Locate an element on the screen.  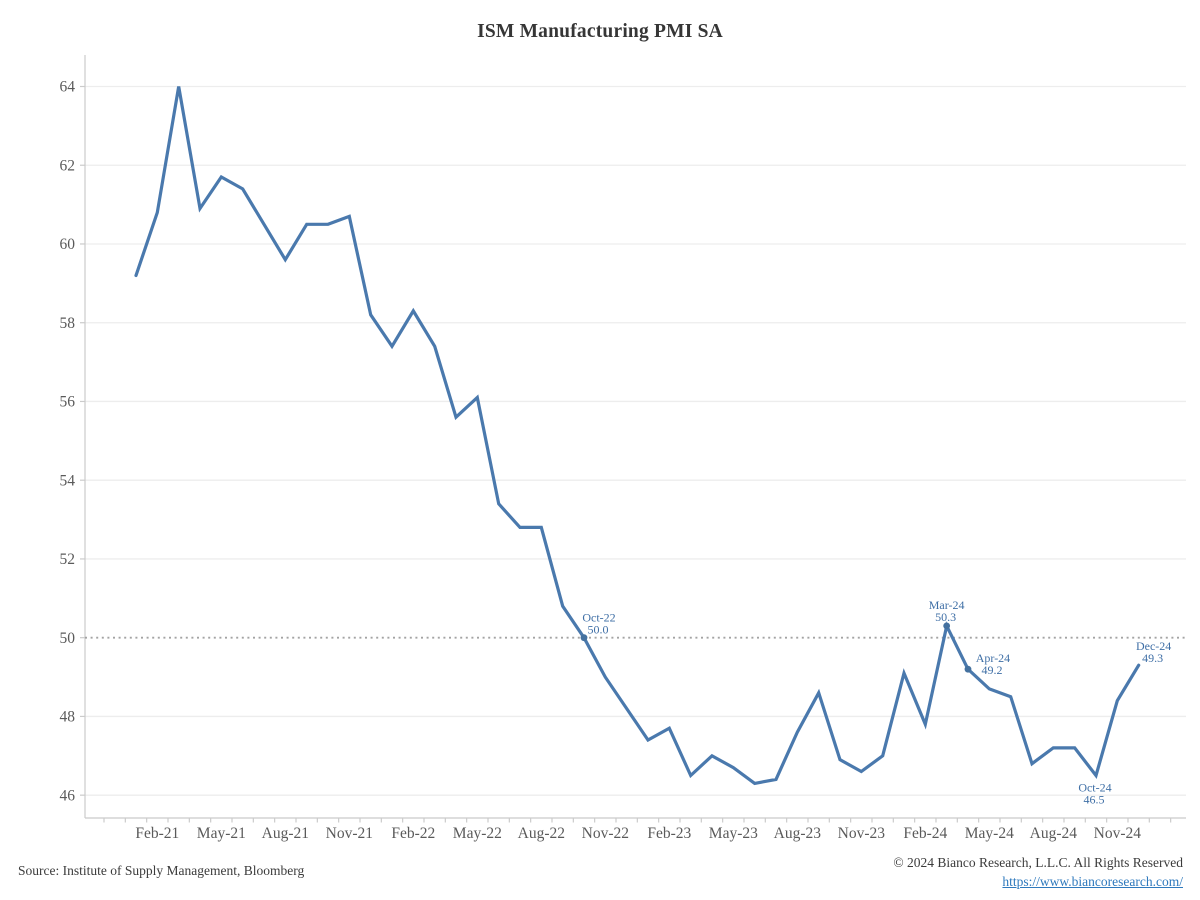
x-tick-label: Aug-22 is located at coordinates (541, 833).